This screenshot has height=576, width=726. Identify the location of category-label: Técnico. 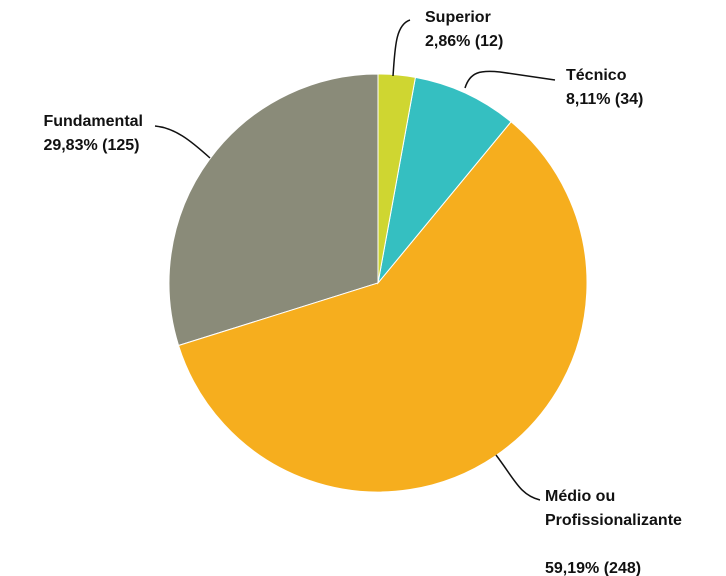
(596, 75).